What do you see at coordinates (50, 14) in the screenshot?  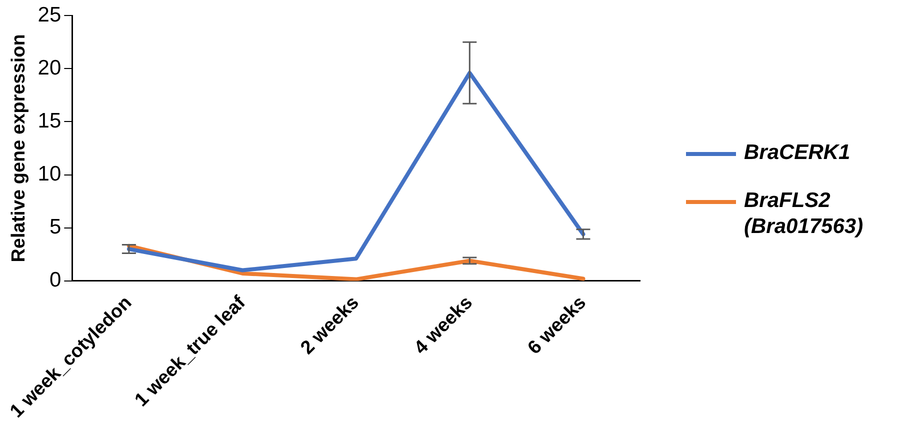 I see `y-tick-label: 25` at bounding box center [50, 14].